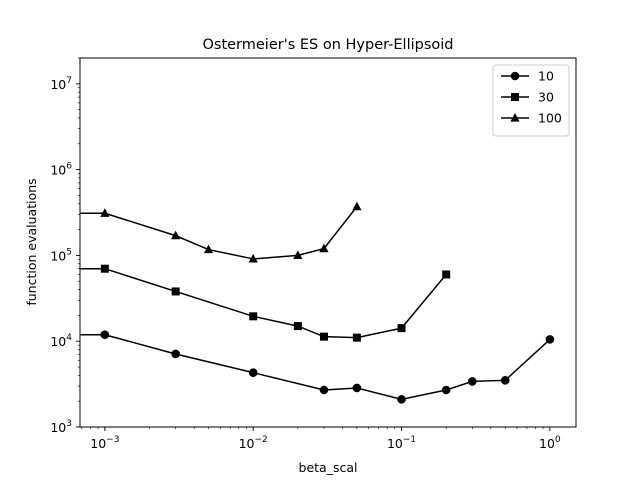 The width and height of the screenshot is (640, 480). Describe the element at coordinates (550, 118) in the screenshot. I see `legend-label: 100` at that location.